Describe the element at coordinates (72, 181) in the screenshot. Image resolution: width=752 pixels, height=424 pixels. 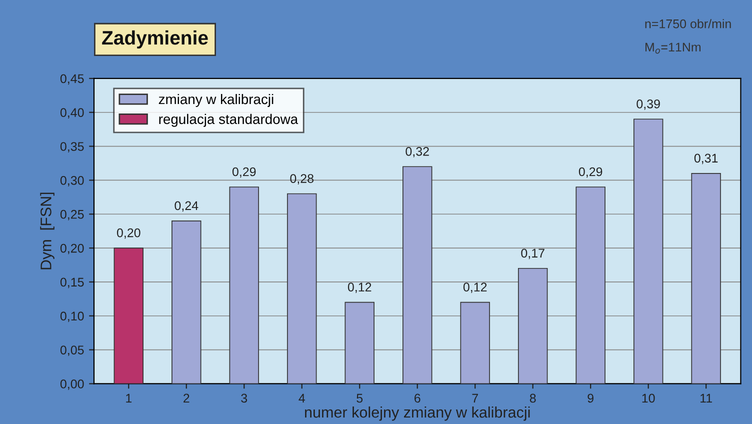
I see `y-tick-label: 0,30` at that location.